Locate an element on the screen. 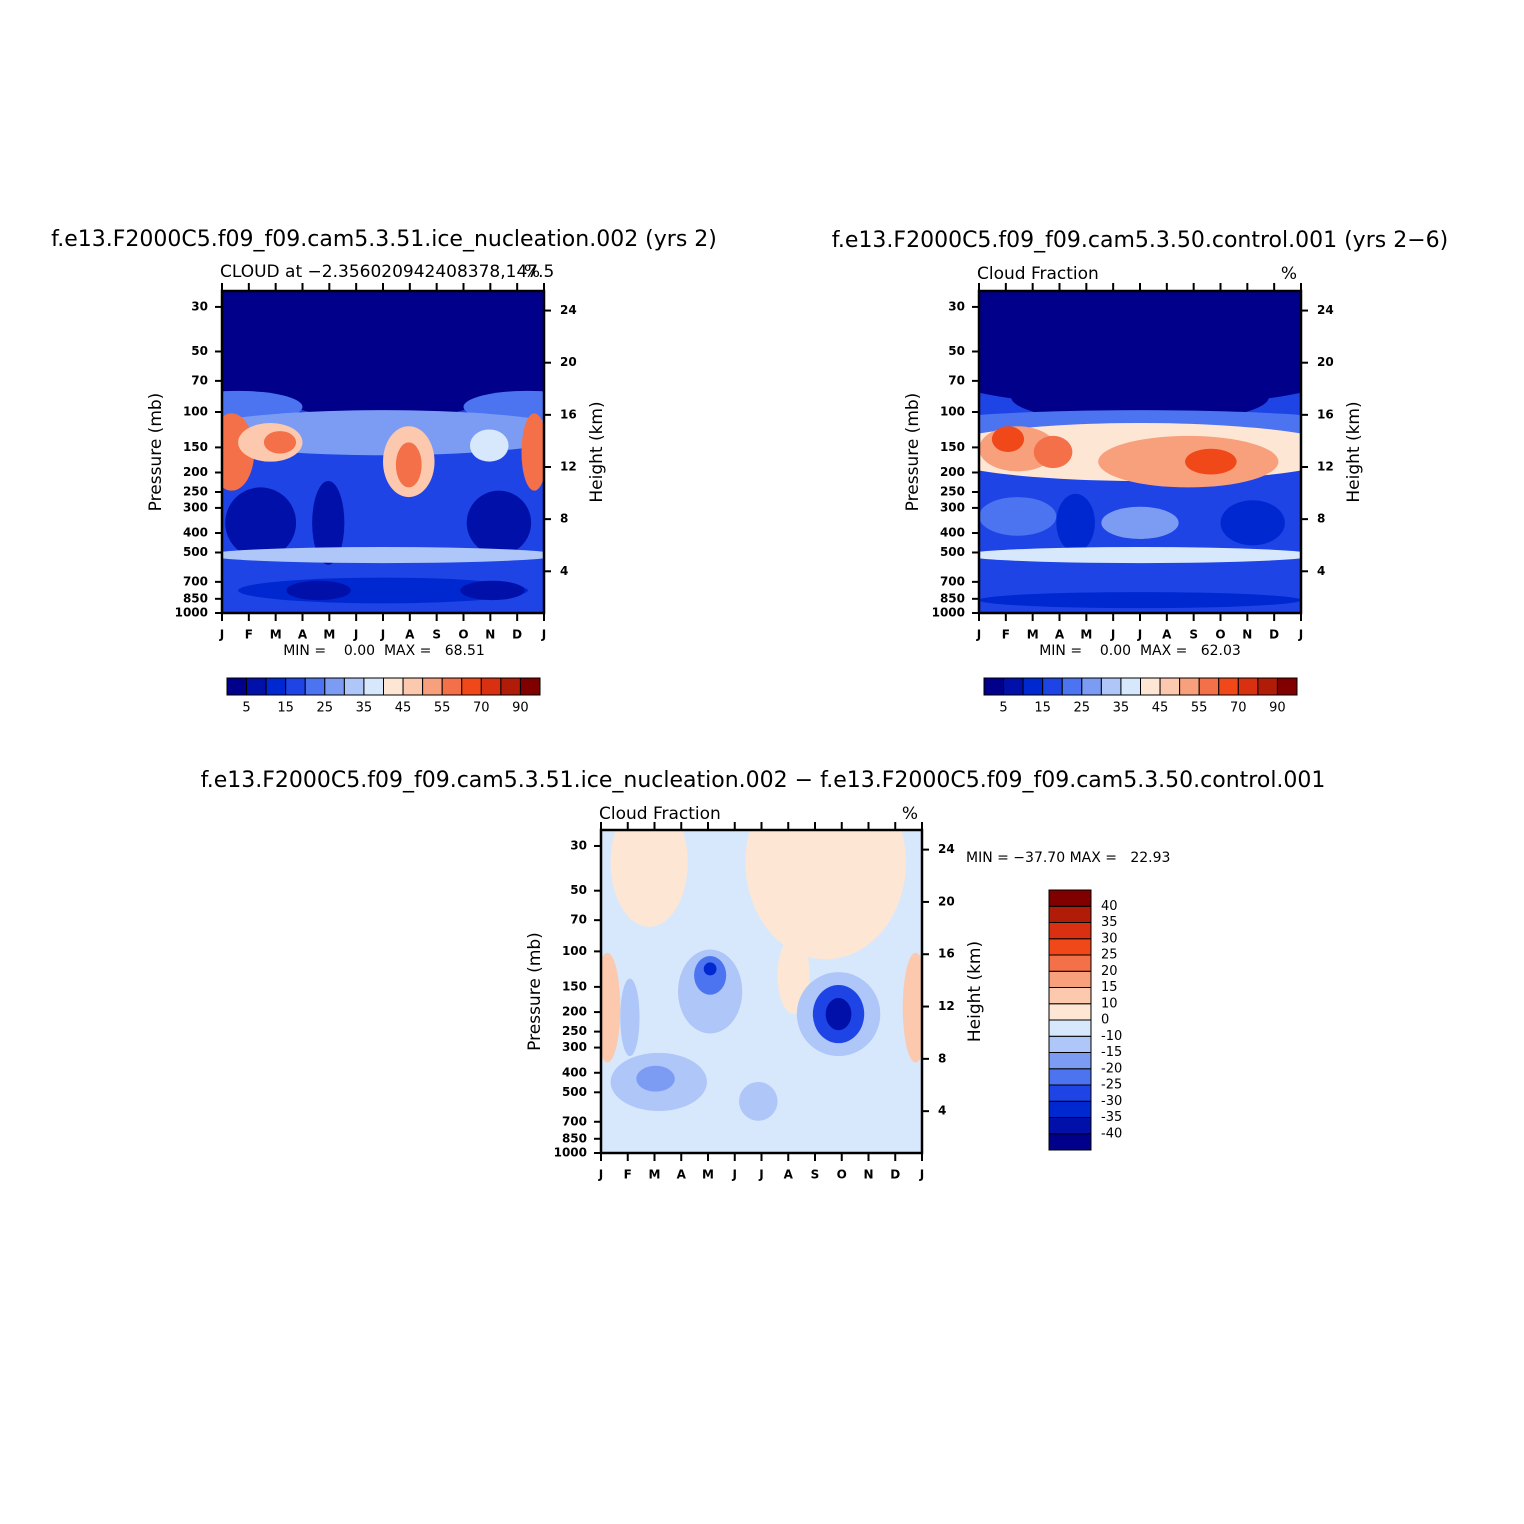 The image size is (1524, 1524). contour-field is located at coordinates (1140, 452).